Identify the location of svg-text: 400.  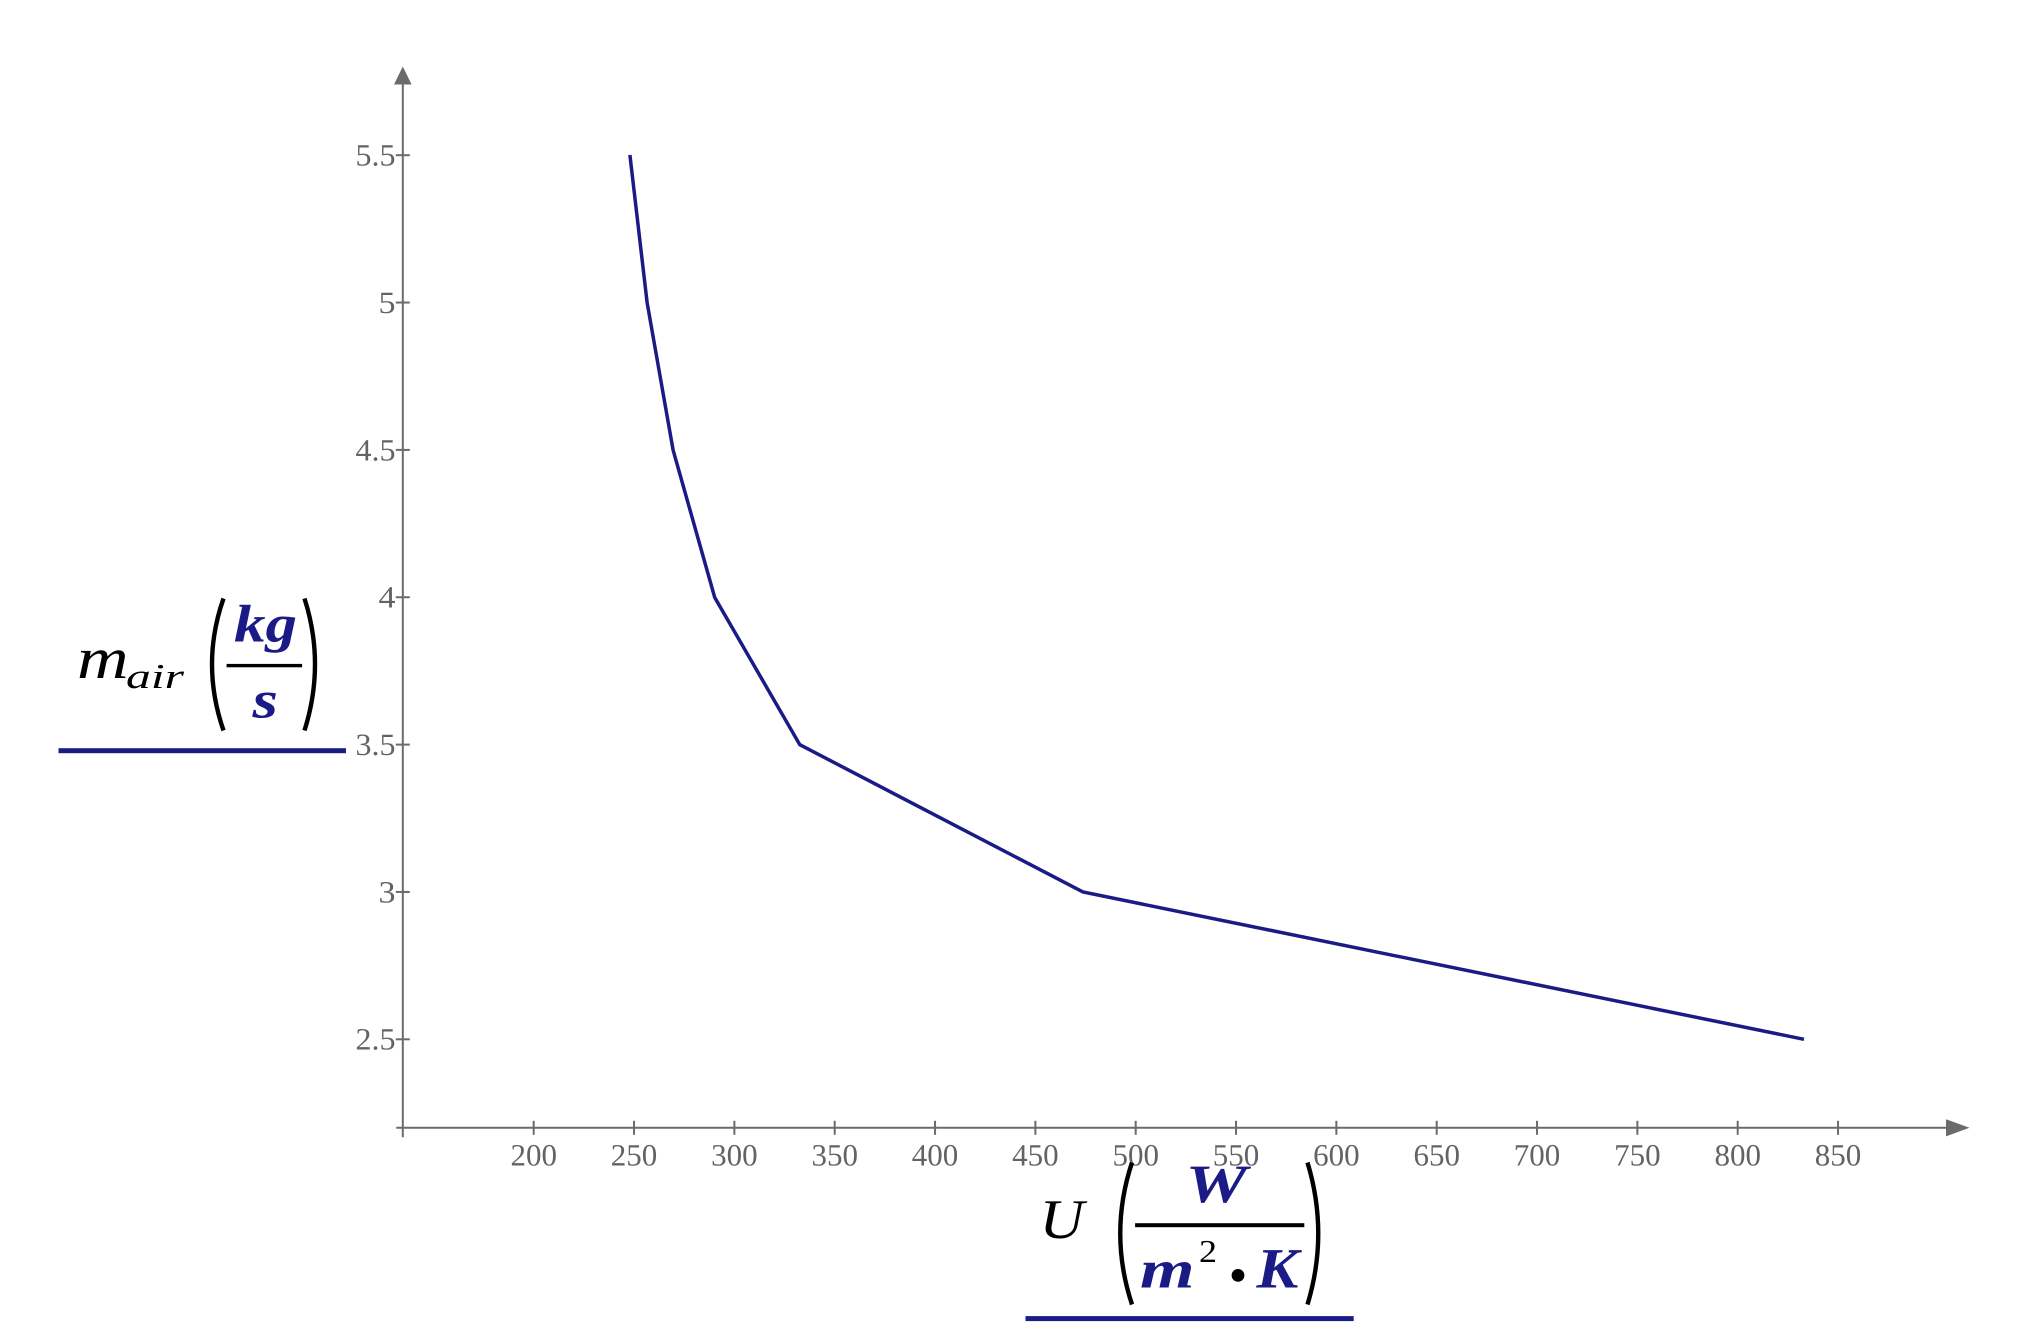
(935, 1155).